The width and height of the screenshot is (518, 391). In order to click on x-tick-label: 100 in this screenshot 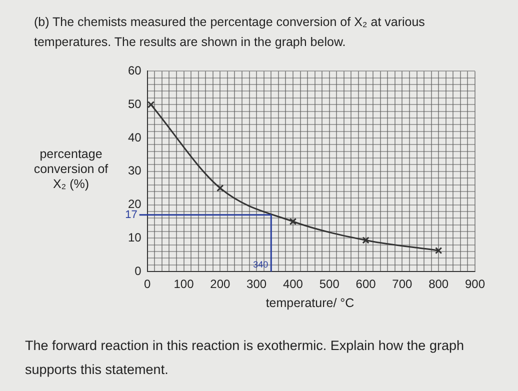, I will do `click(184, 284)`.